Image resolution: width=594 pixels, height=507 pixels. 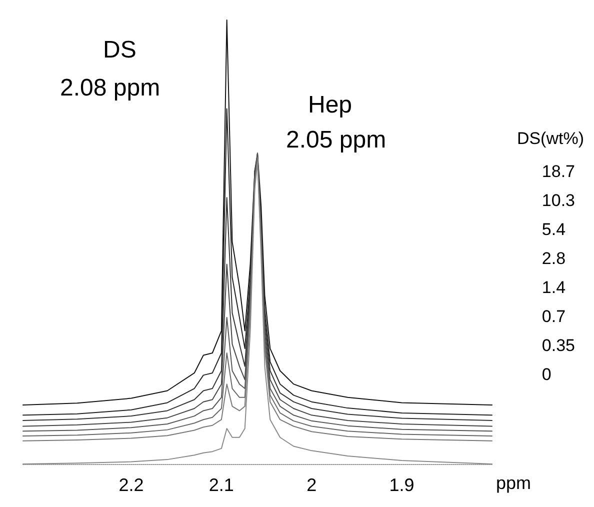 What do you see at coordinates (559, 171) in the screenshot?
I see `text: 18.7` at bounding box center [559, 171].